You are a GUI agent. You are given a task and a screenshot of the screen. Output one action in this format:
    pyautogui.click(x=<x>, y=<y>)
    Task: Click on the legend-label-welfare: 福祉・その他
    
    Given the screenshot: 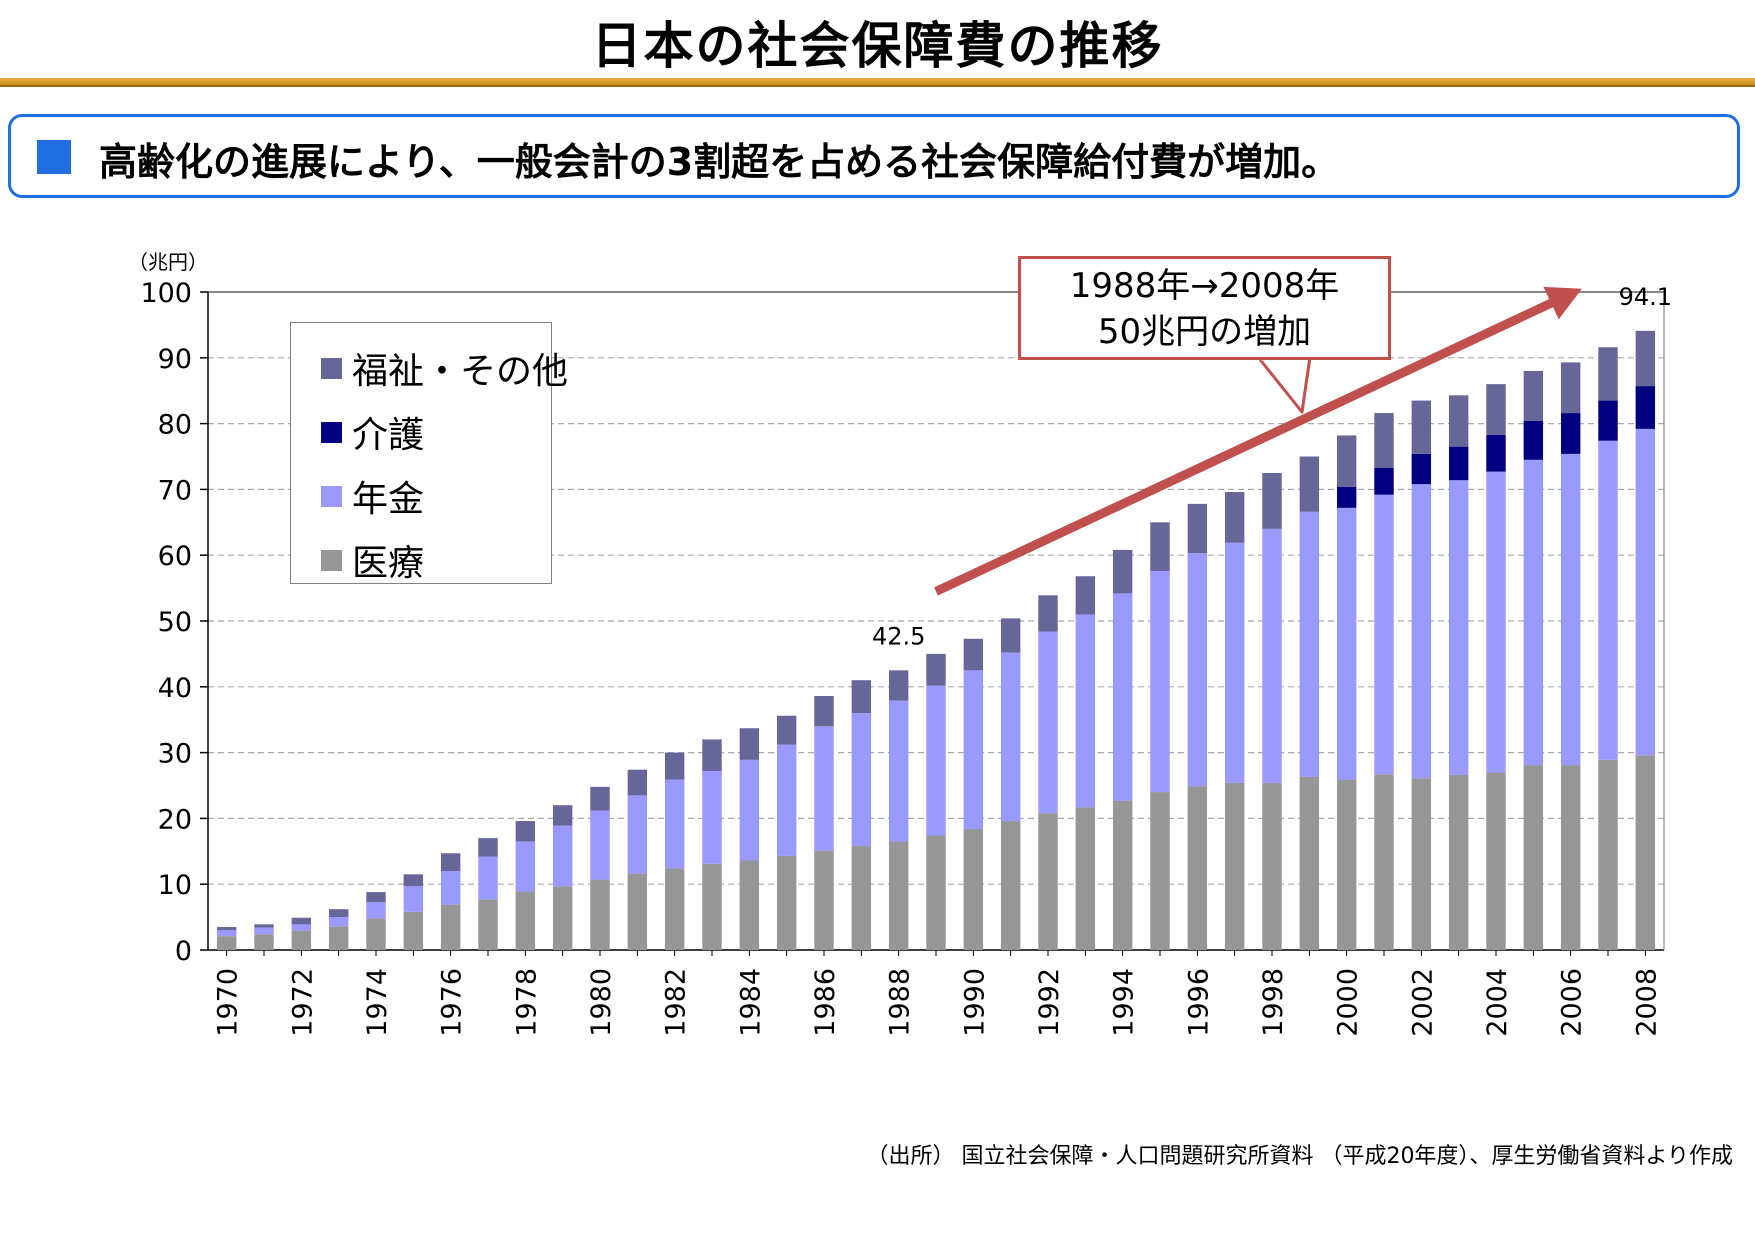 What is the action you would take?
    pyautogui.click(x=460, y=371)
    